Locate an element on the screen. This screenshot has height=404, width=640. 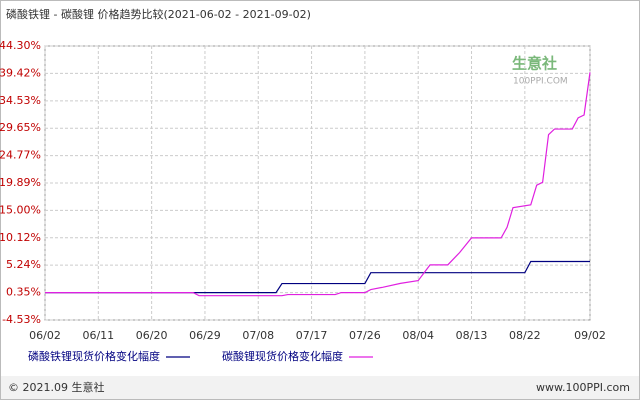
x-tick-label: 07/08 is located at coordinates (258, 335).